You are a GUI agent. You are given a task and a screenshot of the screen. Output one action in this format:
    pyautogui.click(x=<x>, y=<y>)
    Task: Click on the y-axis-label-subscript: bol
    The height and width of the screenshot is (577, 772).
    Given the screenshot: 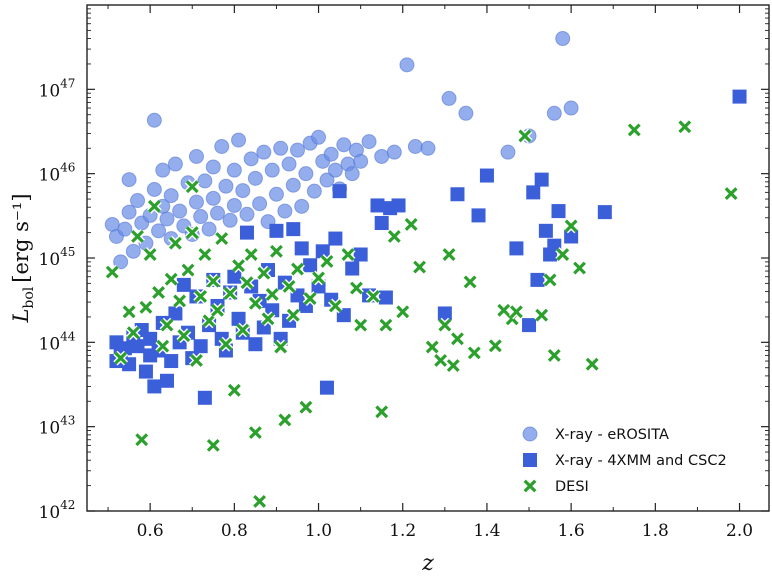 What is the action you would take?
    pyautogui.click(x=29, y=297)
    